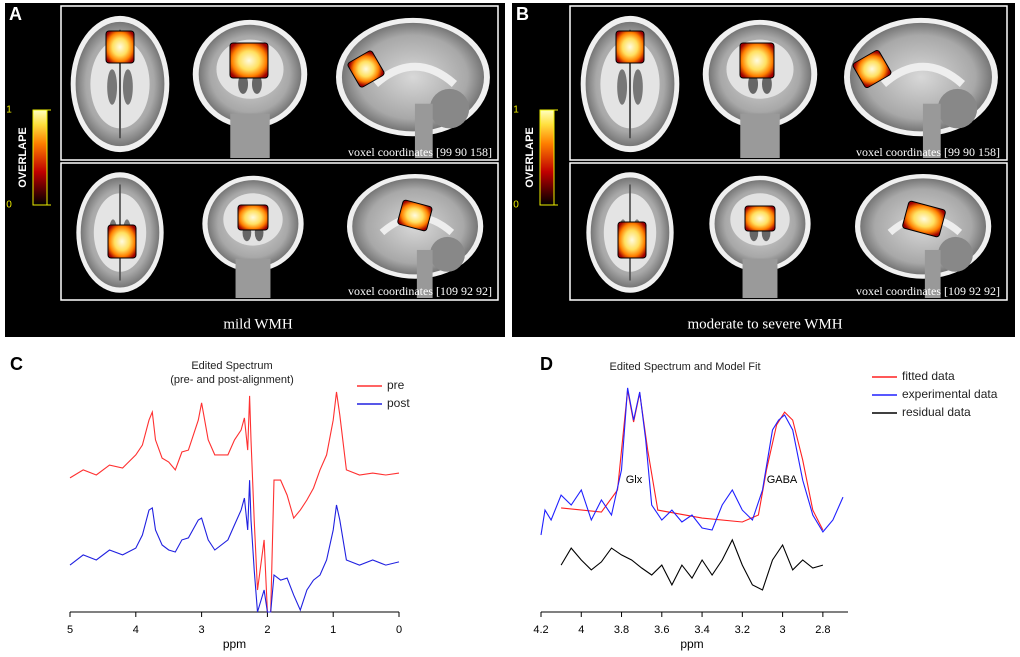  Describe the element at coordinates (231, 366) in the screenshot. I see `chart-title: Edited Spectrum` at that location.